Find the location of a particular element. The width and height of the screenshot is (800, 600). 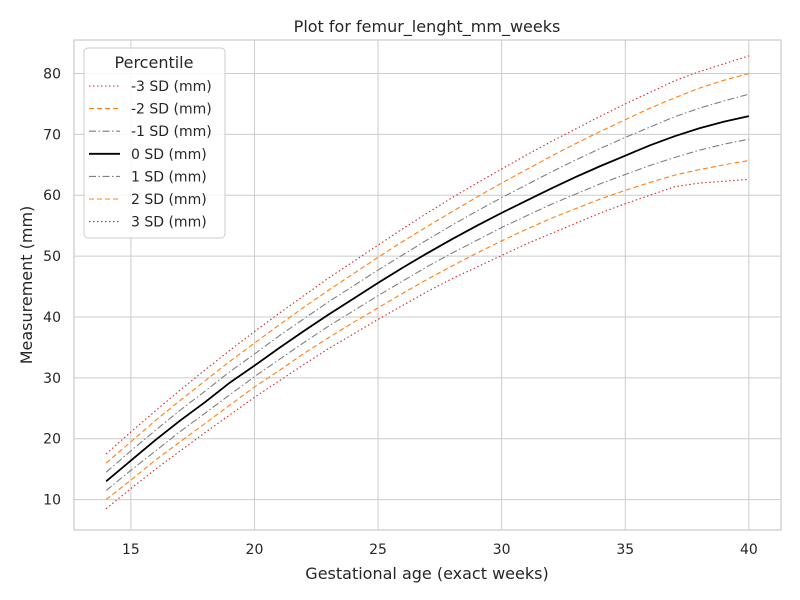

x-axis-ticks: 15 20 25 30 35 40 is located at coordinates (440, 550).